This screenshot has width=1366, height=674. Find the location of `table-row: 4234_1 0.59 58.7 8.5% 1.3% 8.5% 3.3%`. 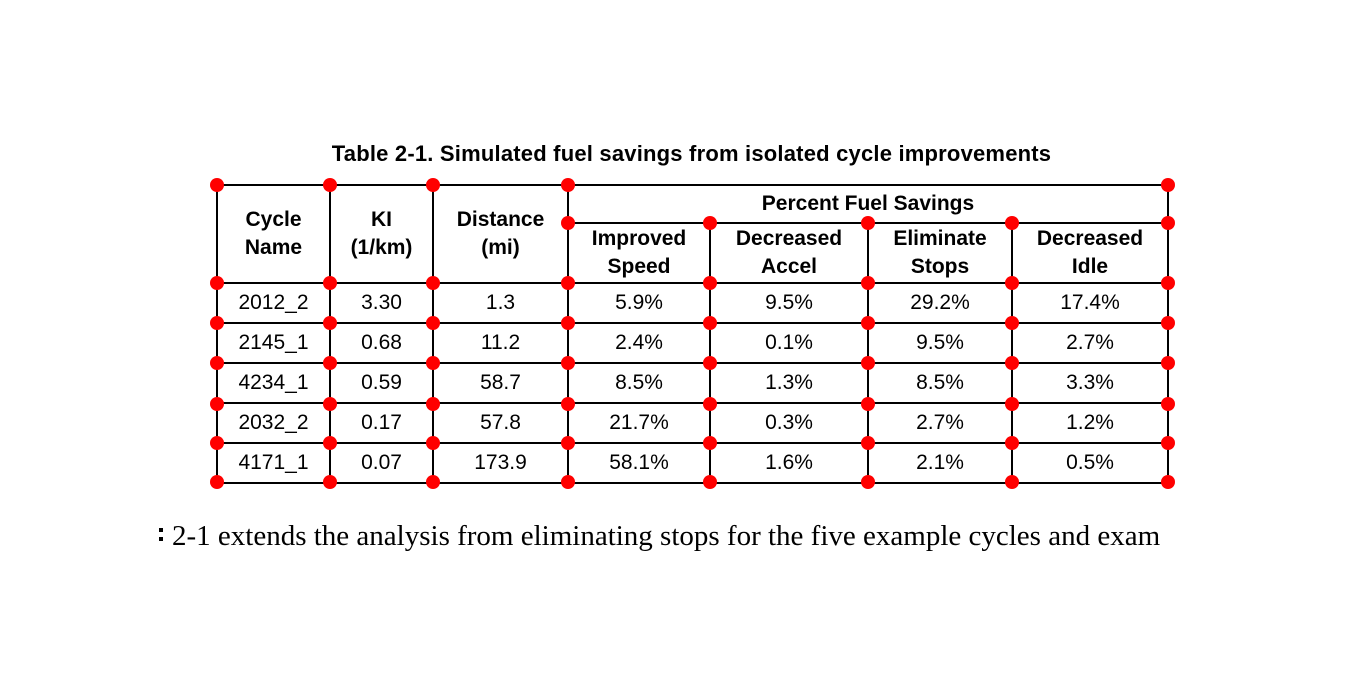

table-row: 4234_1 0.59 58.7 8.5% 1.3% 8.5% 3.3% is located at coordinates (692, 383).